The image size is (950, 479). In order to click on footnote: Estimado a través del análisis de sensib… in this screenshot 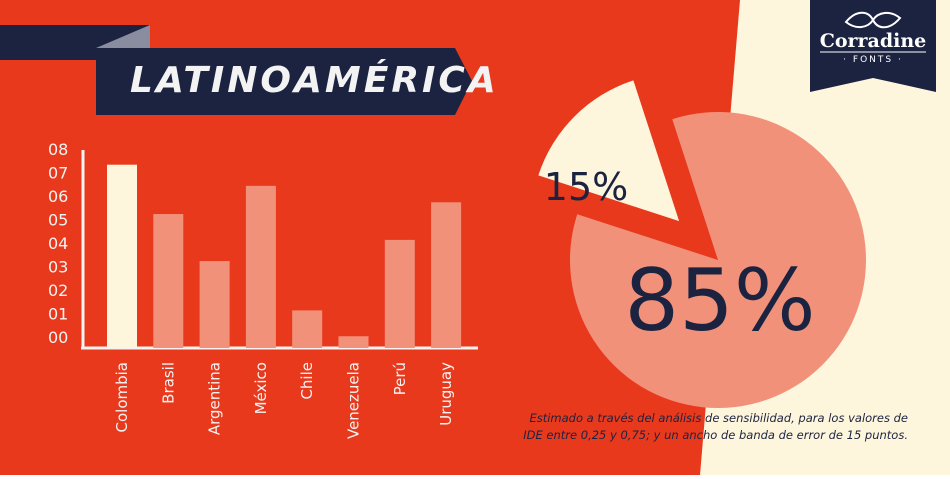, I will do `click(708, 427)`.